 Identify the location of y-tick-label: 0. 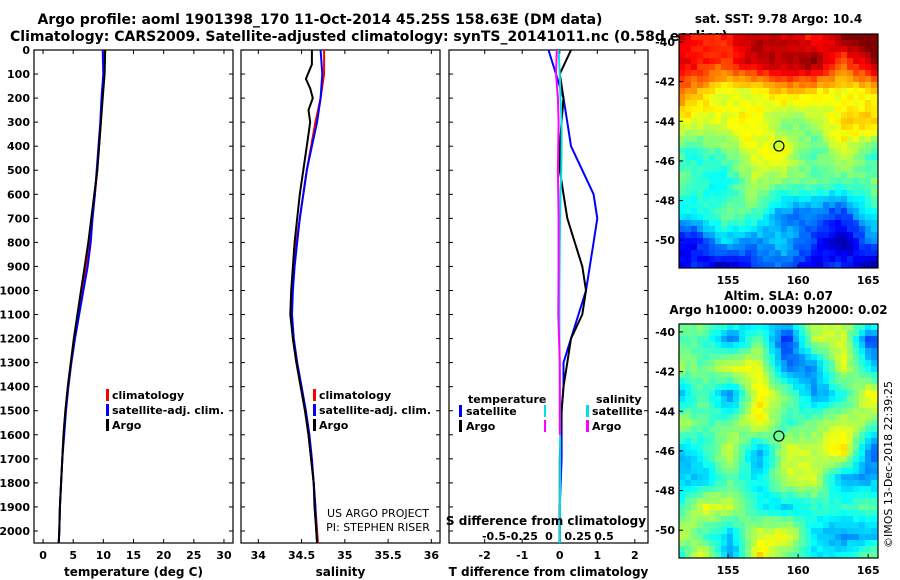
(26, 50).